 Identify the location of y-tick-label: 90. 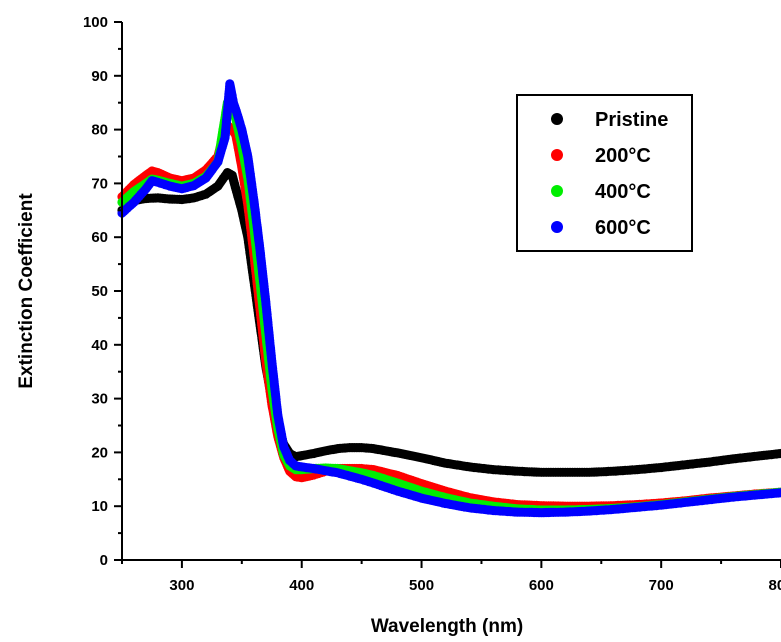
(99, 76).